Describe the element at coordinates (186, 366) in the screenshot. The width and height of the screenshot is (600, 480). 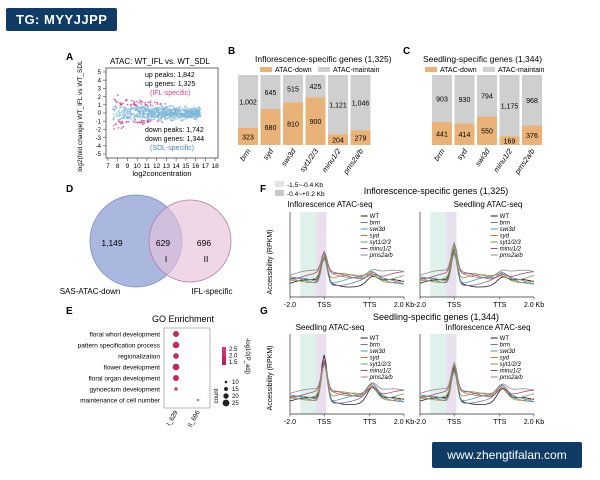
I see `go-dots` at that location.